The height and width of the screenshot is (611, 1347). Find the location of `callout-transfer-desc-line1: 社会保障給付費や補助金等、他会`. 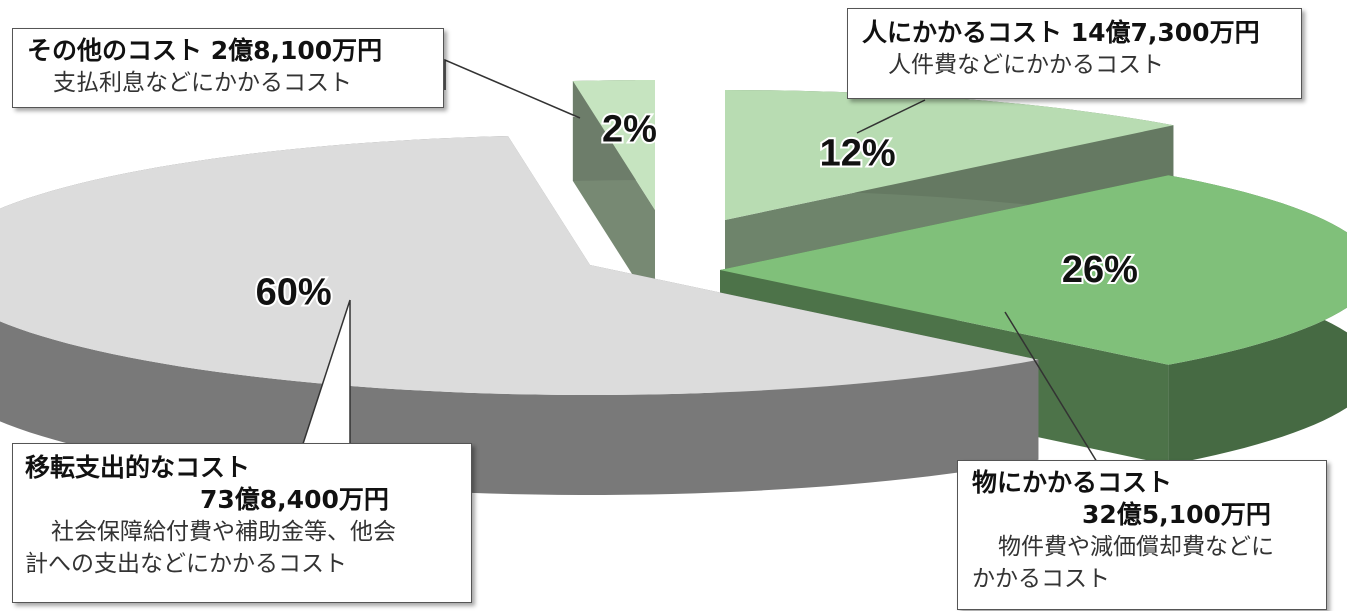

callout-transfer-desc-line1: 社会保障給付費や補助金等、他会 is located at coordinates (223, 532).